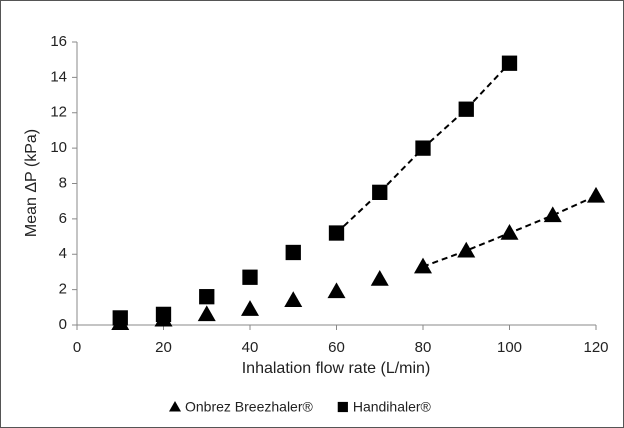  Describe the element at coordinates (58, 112) in the screenshot. I see `y-tick-label: 12` at that location.